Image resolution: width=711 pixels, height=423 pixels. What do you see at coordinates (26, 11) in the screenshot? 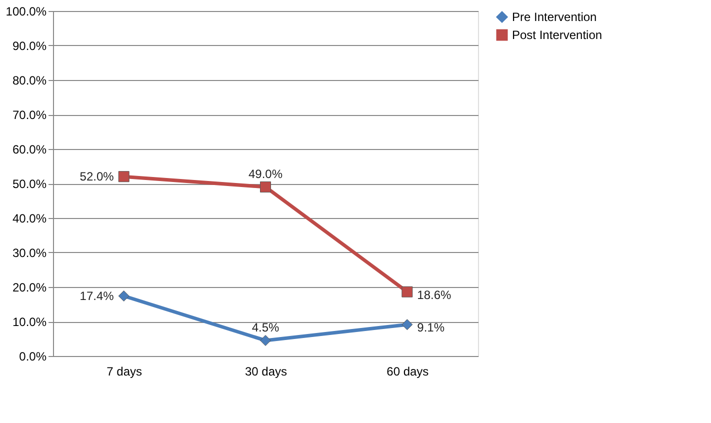
I see `y-tick-label: 100.0%` at bounding box center [26, 11].